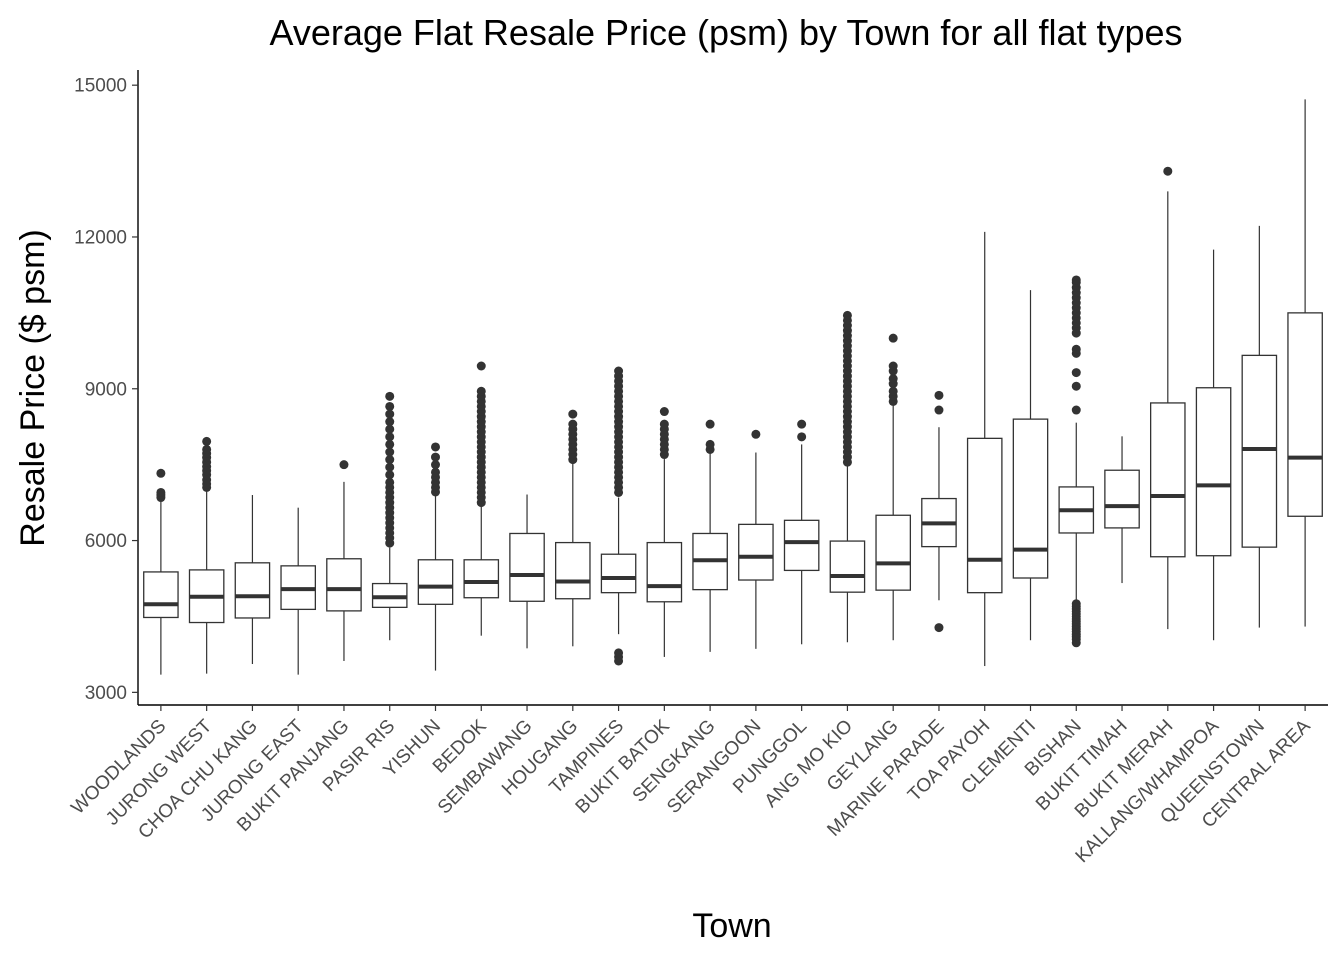 The height and width of the screenshot is (960, 1344). What do you see at coordinates (106, 693) in the screenshot?
I see `y-tick-label: 3000` at bounding box center [106, 693].